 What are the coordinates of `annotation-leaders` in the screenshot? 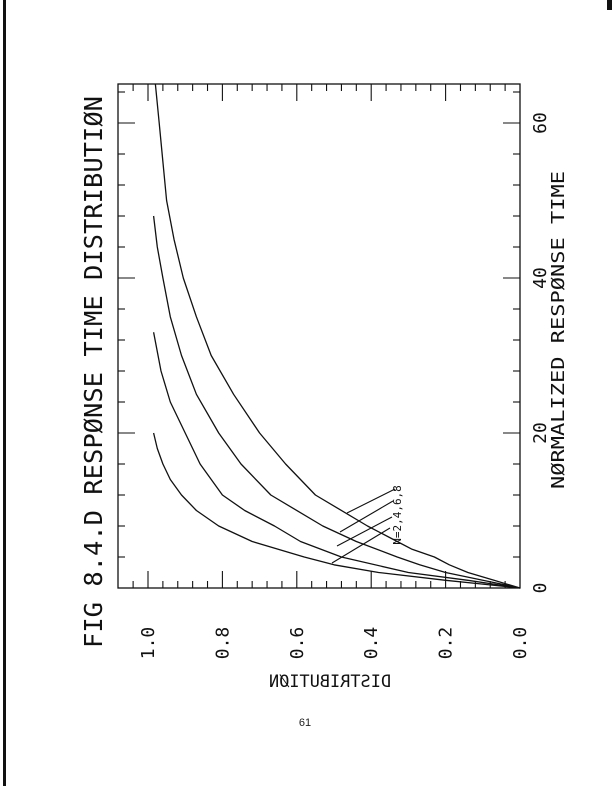 It's located at (363, 526).